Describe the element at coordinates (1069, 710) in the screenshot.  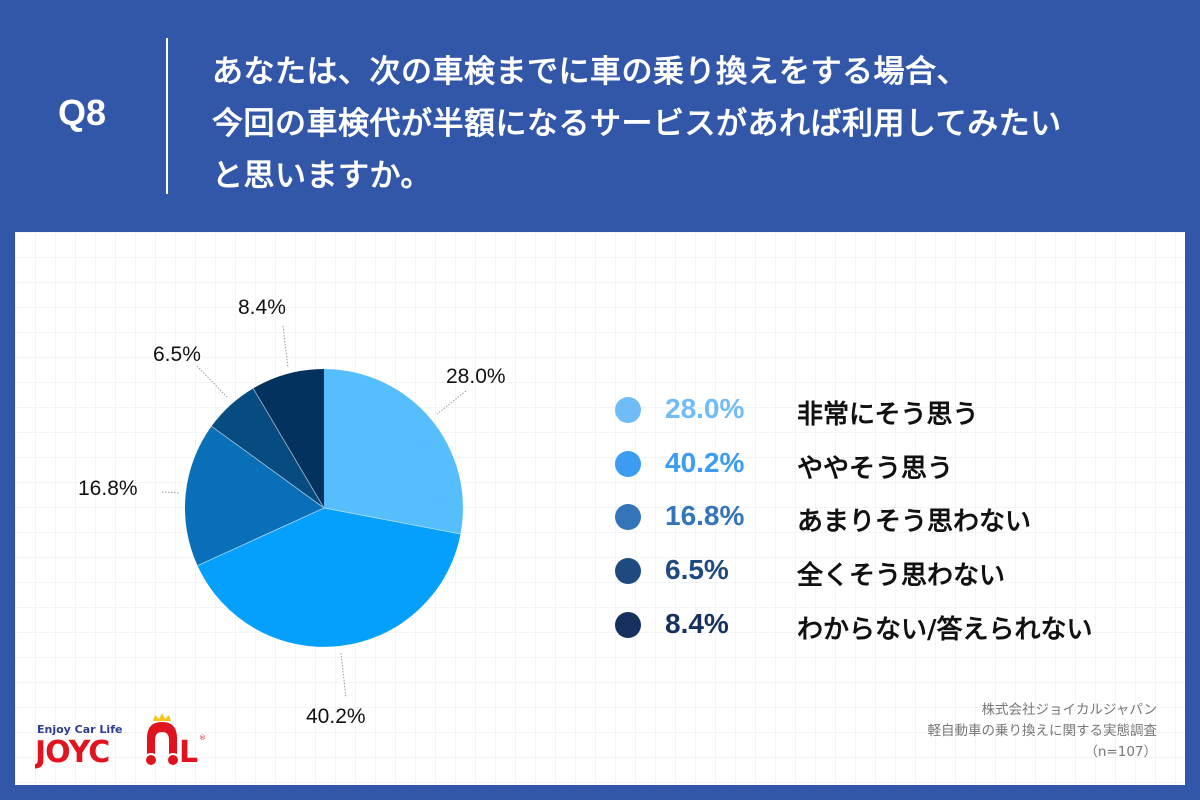
I see `source-company: 株式会社ジョイカルジャパン` at that location.